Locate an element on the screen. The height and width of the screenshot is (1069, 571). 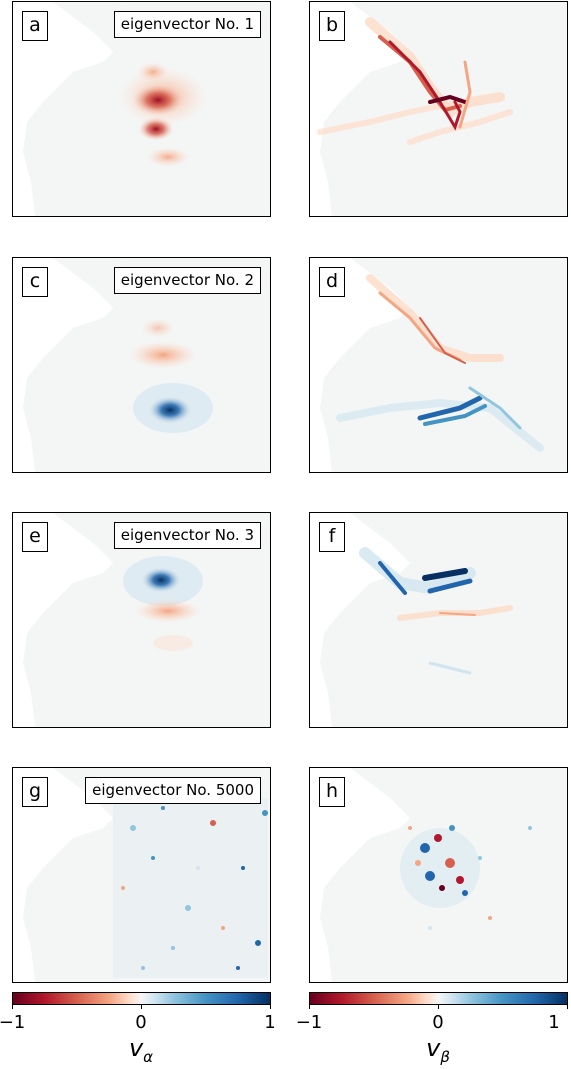
panel-letter: b is located at coordinates (332, 26).